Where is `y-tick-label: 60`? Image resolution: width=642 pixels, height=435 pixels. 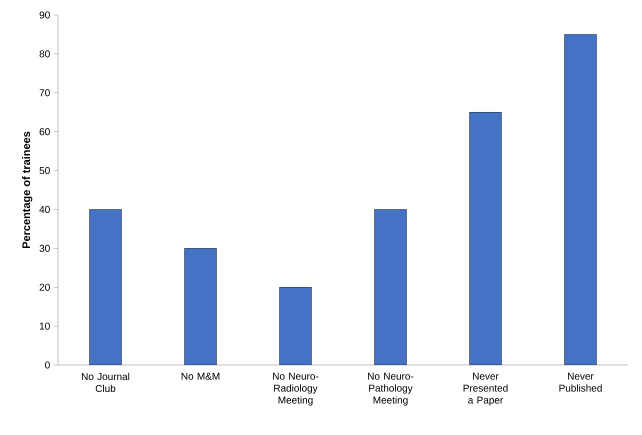
y-tick-label: 60 is located at coordinates (45, 132).